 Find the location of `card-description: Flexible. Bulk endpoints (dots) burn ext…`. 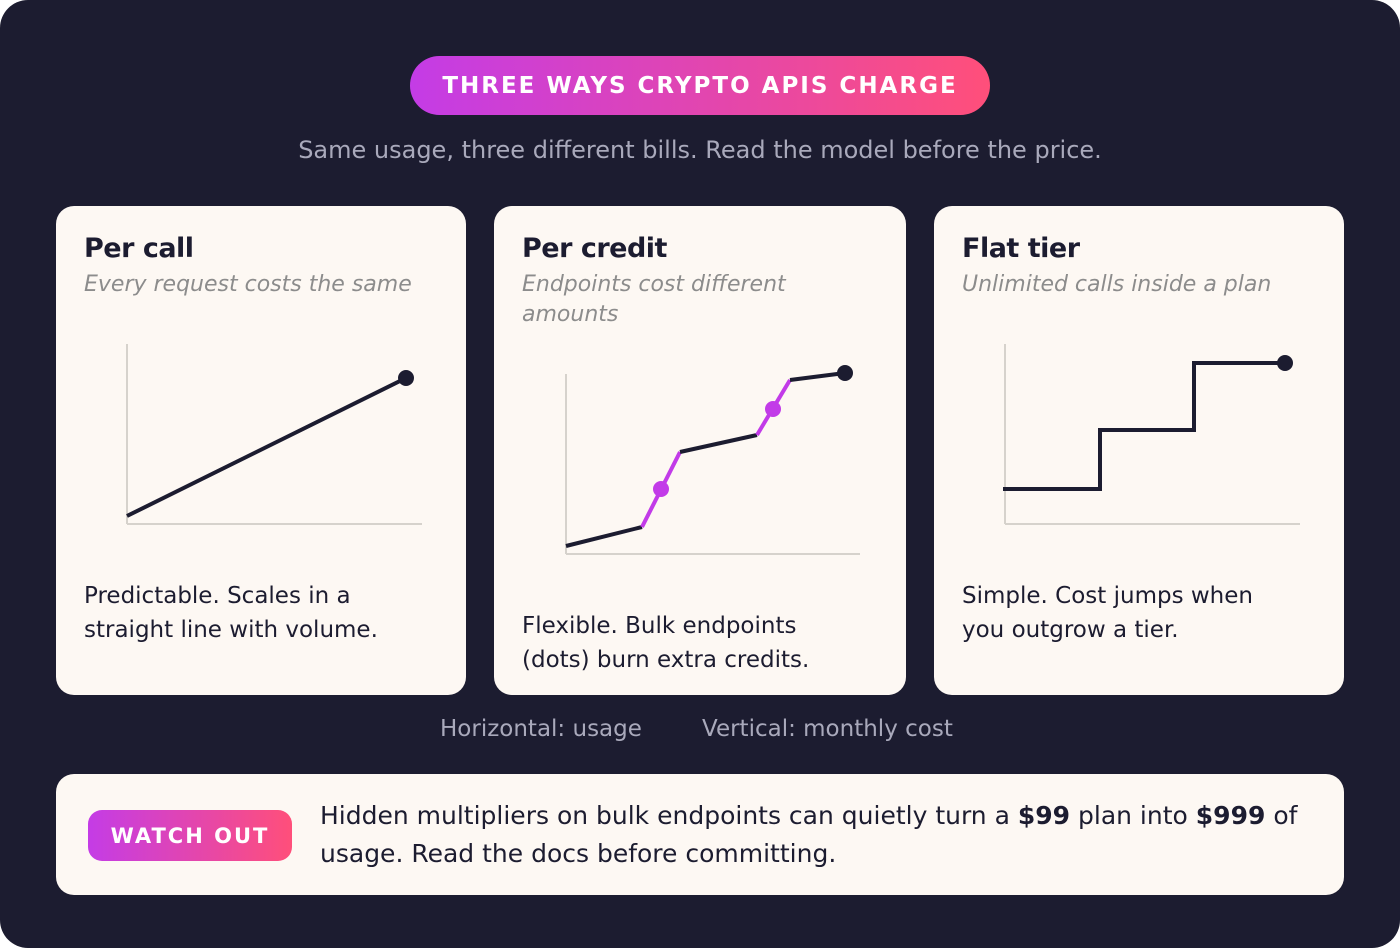

card-description: Flexible. Bulk endpoints (dots) burn ext… is located at coordinates (666, 643).